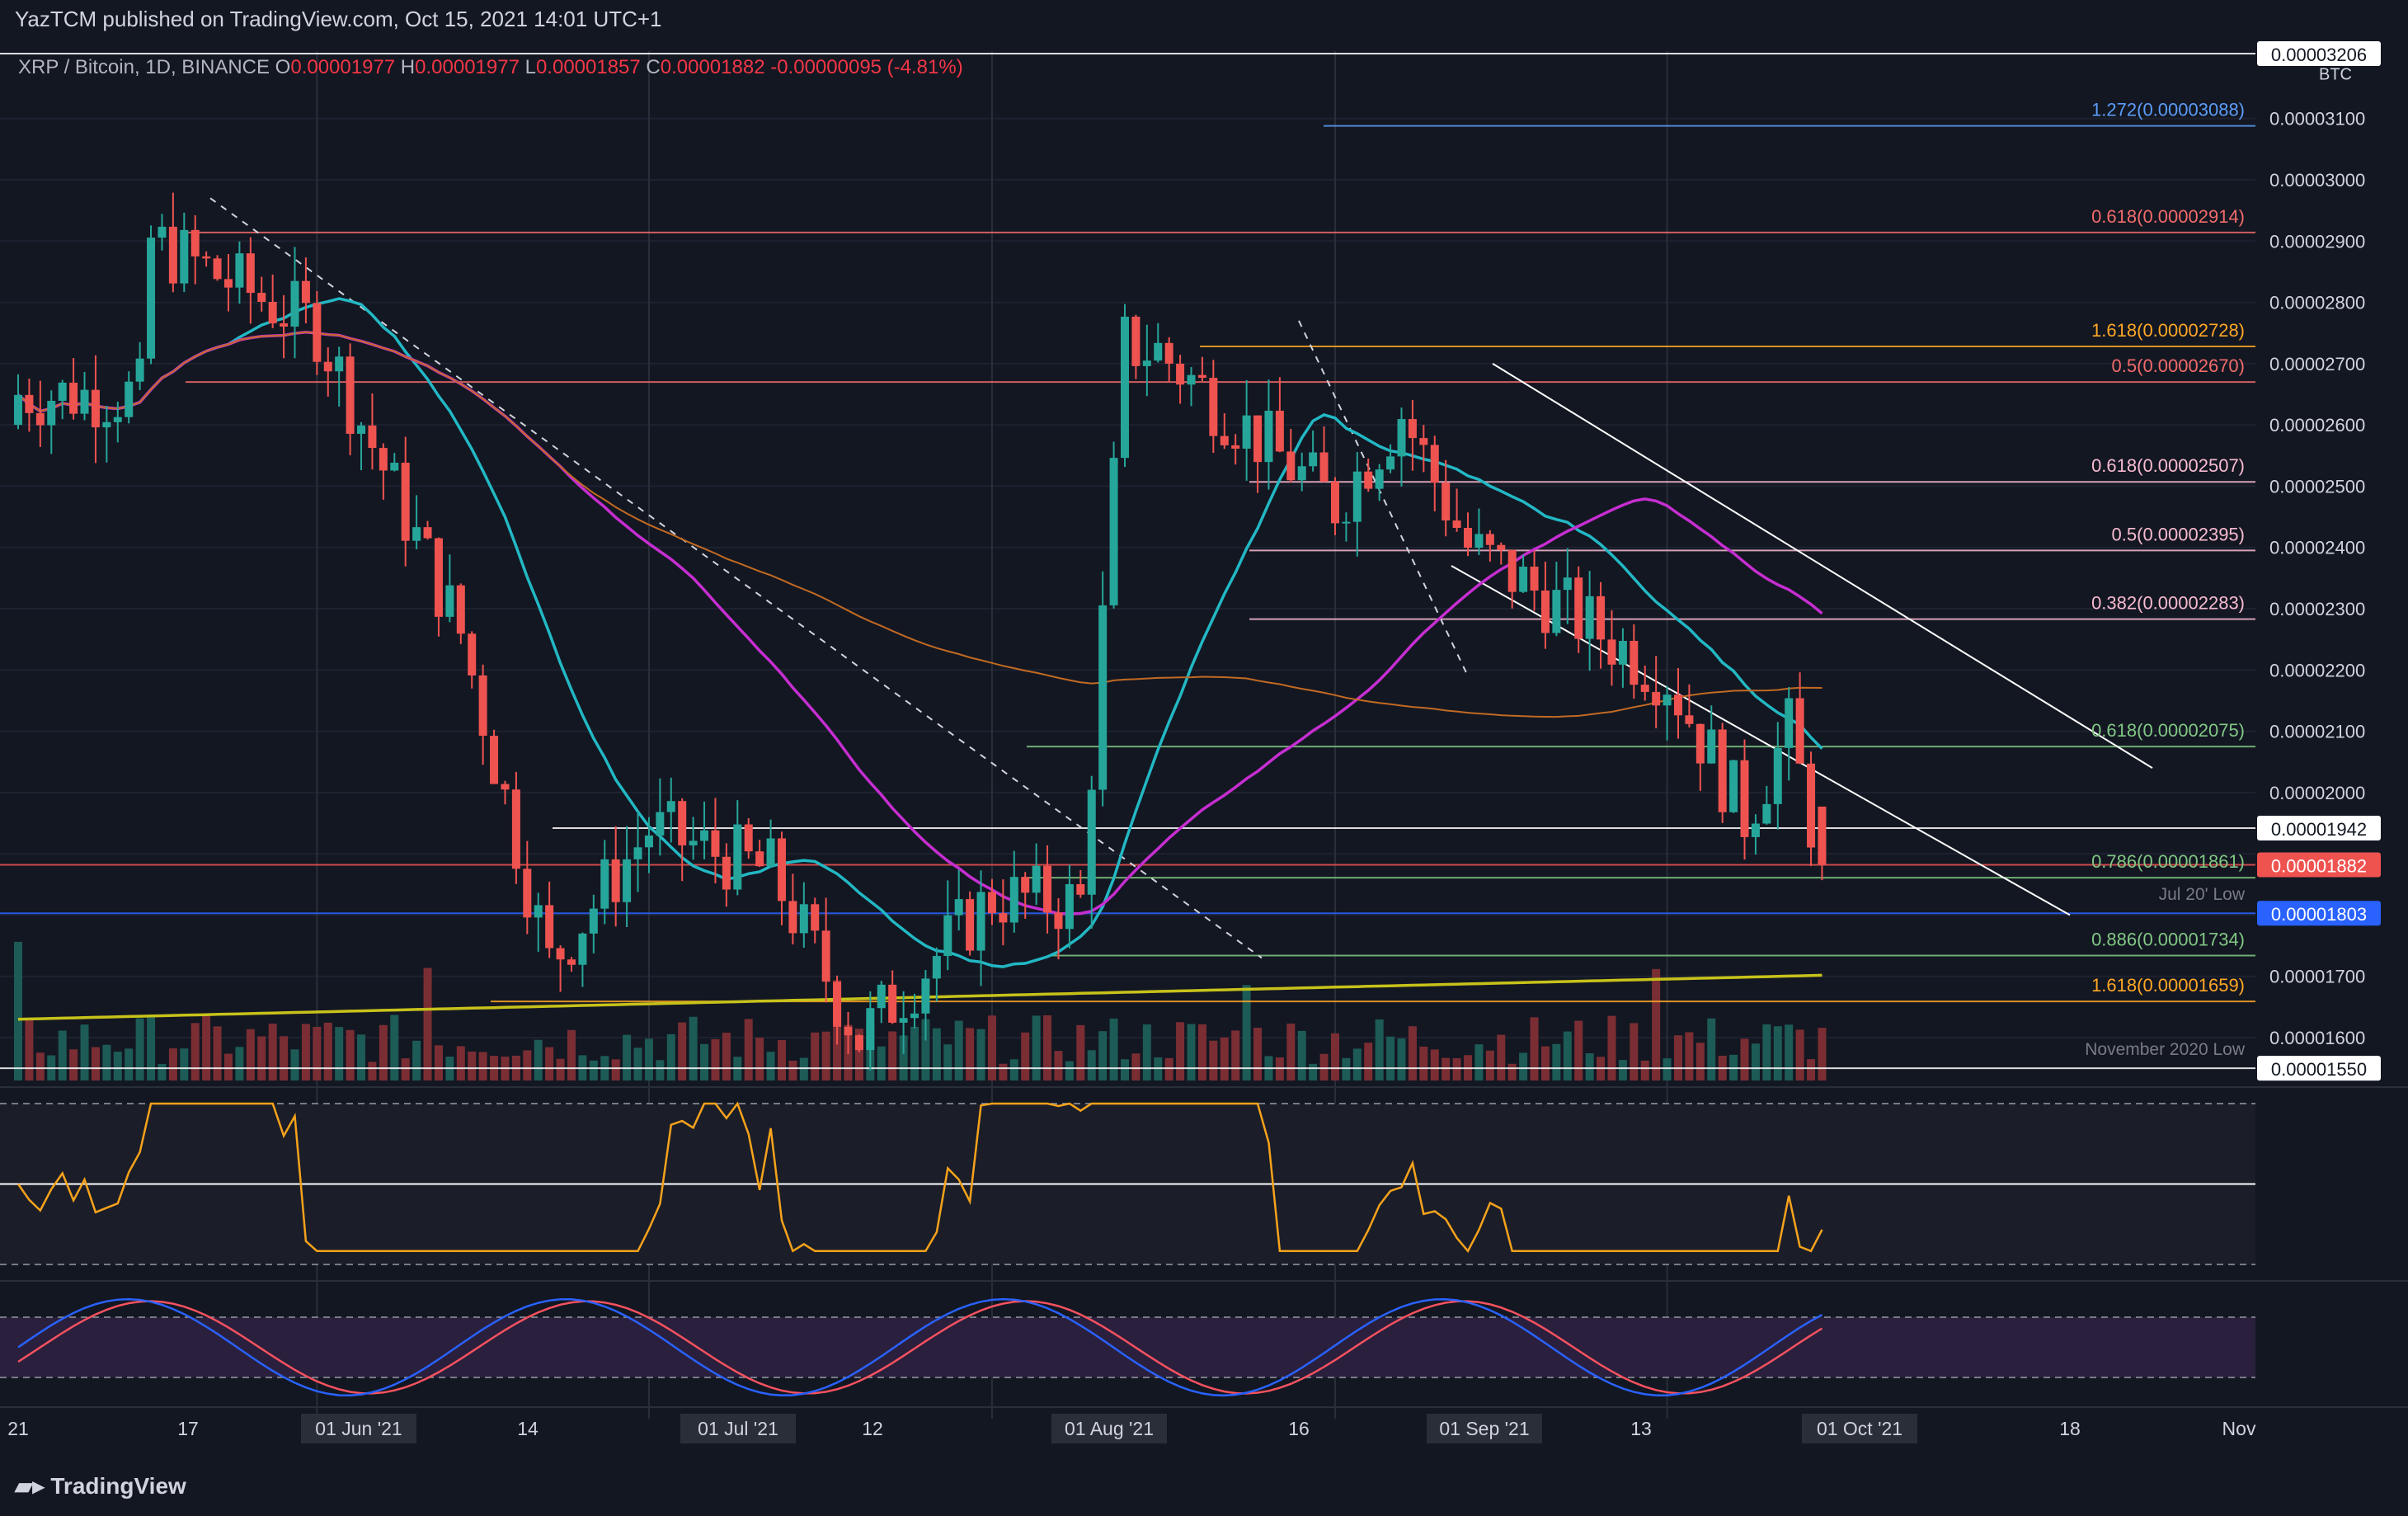  Describe the element at coordinates (1174, 1184) in the screenshot. I see `rsi-pane: 80.0060.0040.0020.0050.00` at that location.